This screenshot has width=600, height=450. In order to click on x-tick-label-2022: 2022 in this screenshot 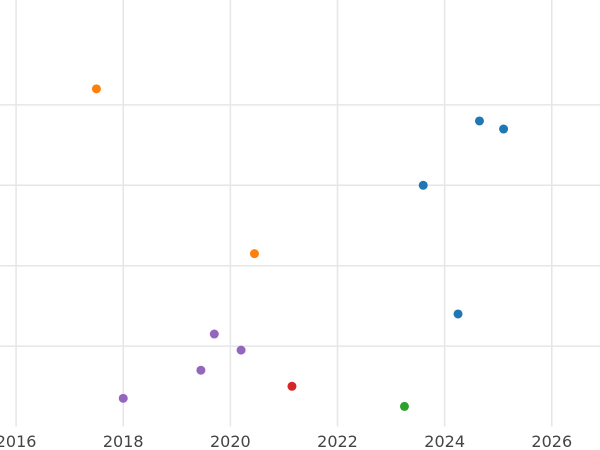, I will do `click(337, 441)`.